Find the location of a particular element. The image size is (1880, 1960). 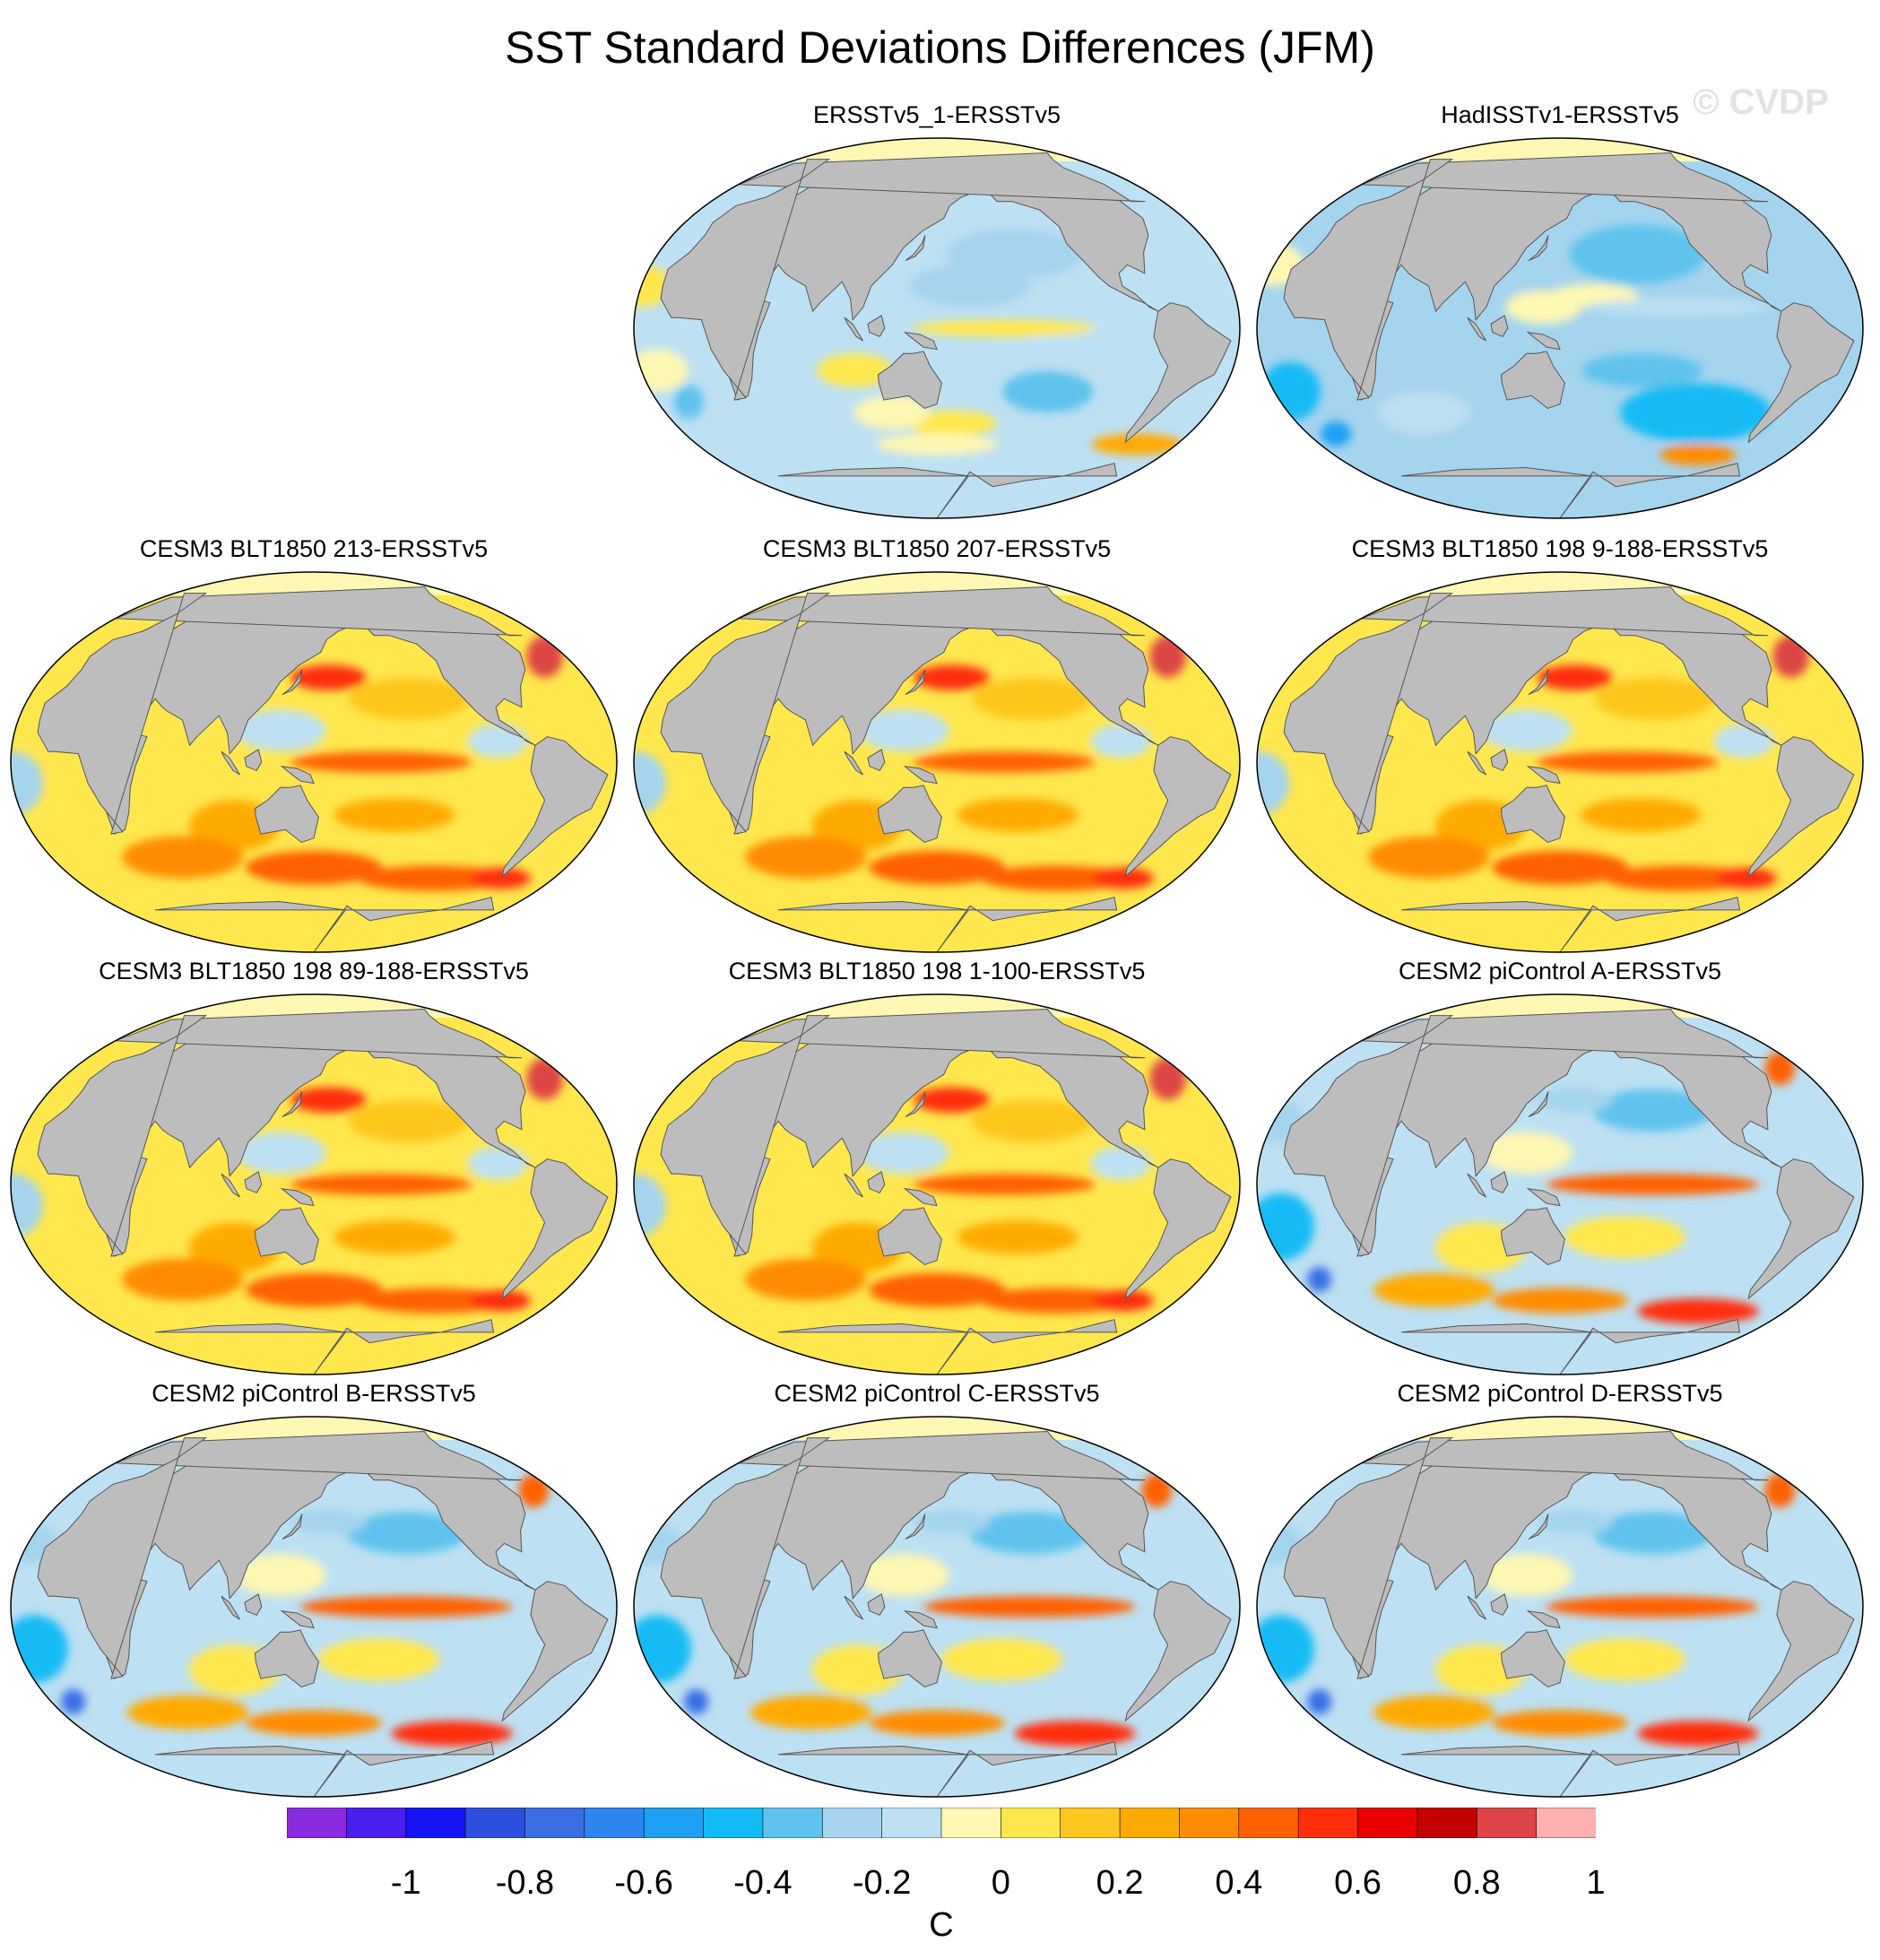

panel-title: CESM3 BLT1850 198 1-100-ERSSTv5 is located at coordinates (937, 971).